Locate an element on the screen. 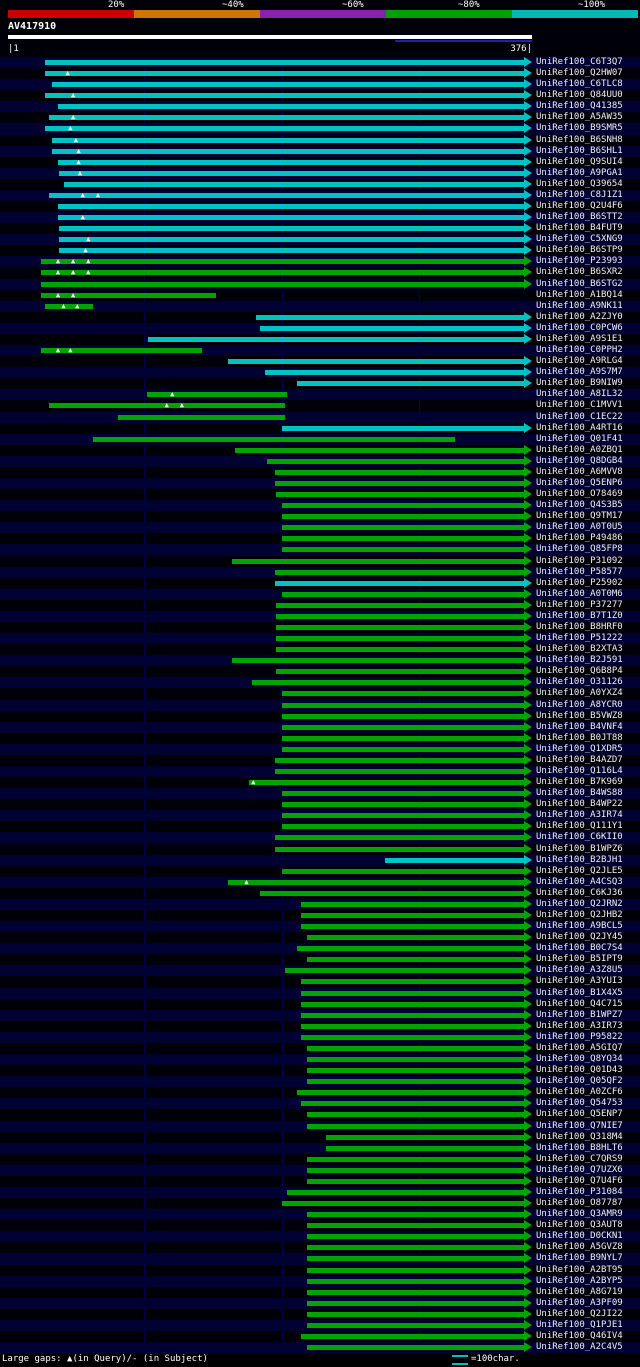 This screenshot has width=640, height=1367. hit-id-label: UniRef100_B9NYL7 is located at coordinates (579, 1258).